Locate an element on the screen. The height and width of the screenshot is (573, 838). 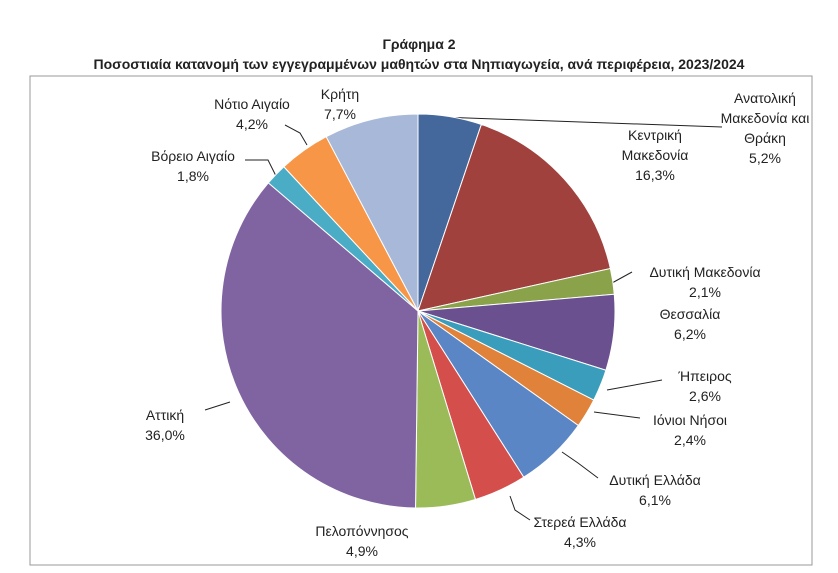
slice-label: Βόρειο Αιγαίο 1,8% is located at coordinates (193, 166).